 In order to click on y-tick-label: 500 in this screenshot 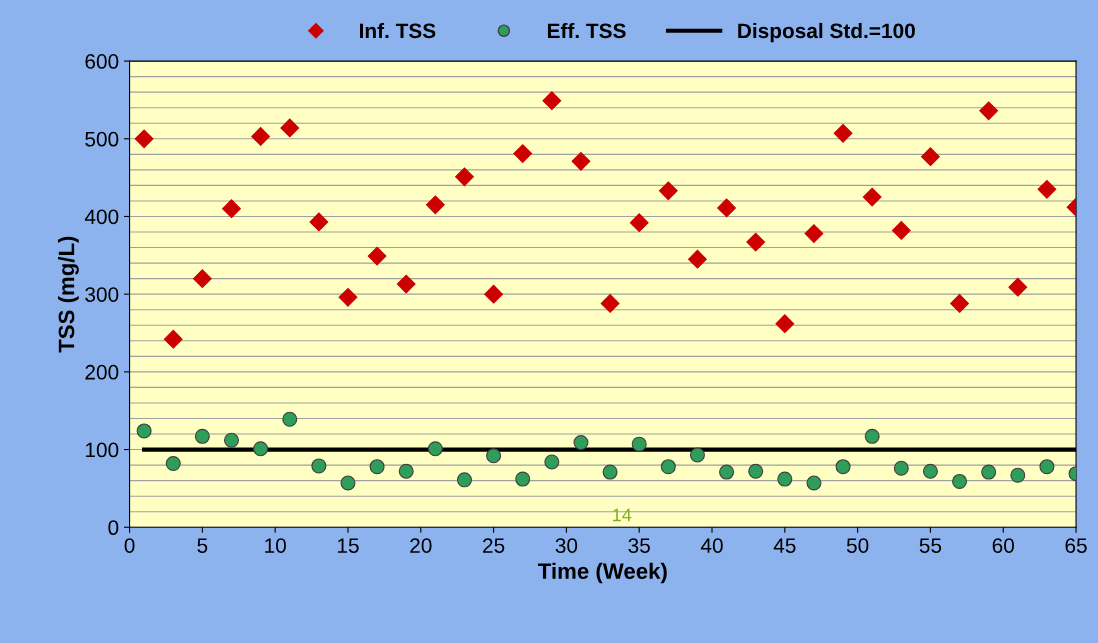, I will do `click(102, 139)`.